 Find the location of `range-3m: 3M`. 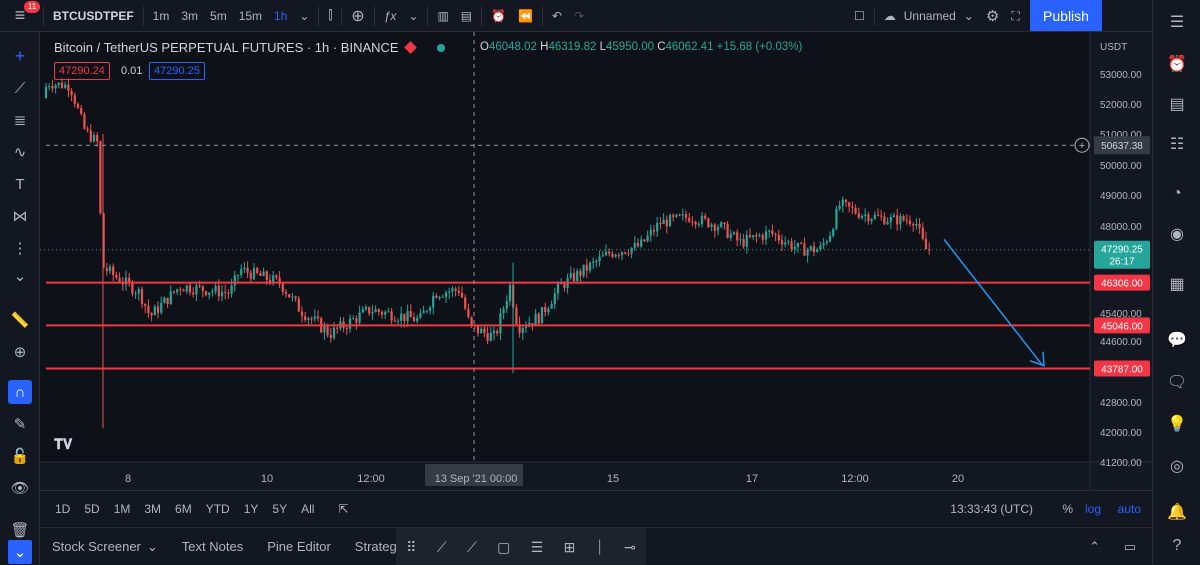

range-3m: 3M is located at coordinates (153, 508).